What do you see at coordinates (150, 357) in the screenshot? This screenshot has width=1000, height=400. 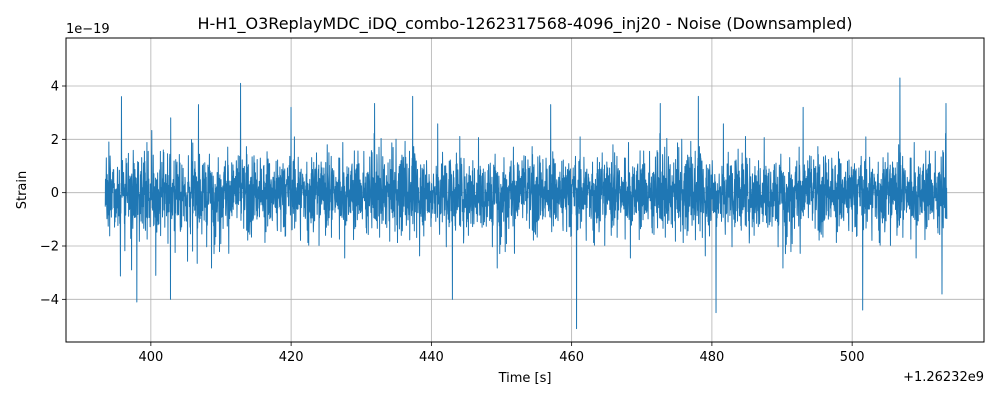 I see `x-tick-label: 400` at bounding box center [150, 357].